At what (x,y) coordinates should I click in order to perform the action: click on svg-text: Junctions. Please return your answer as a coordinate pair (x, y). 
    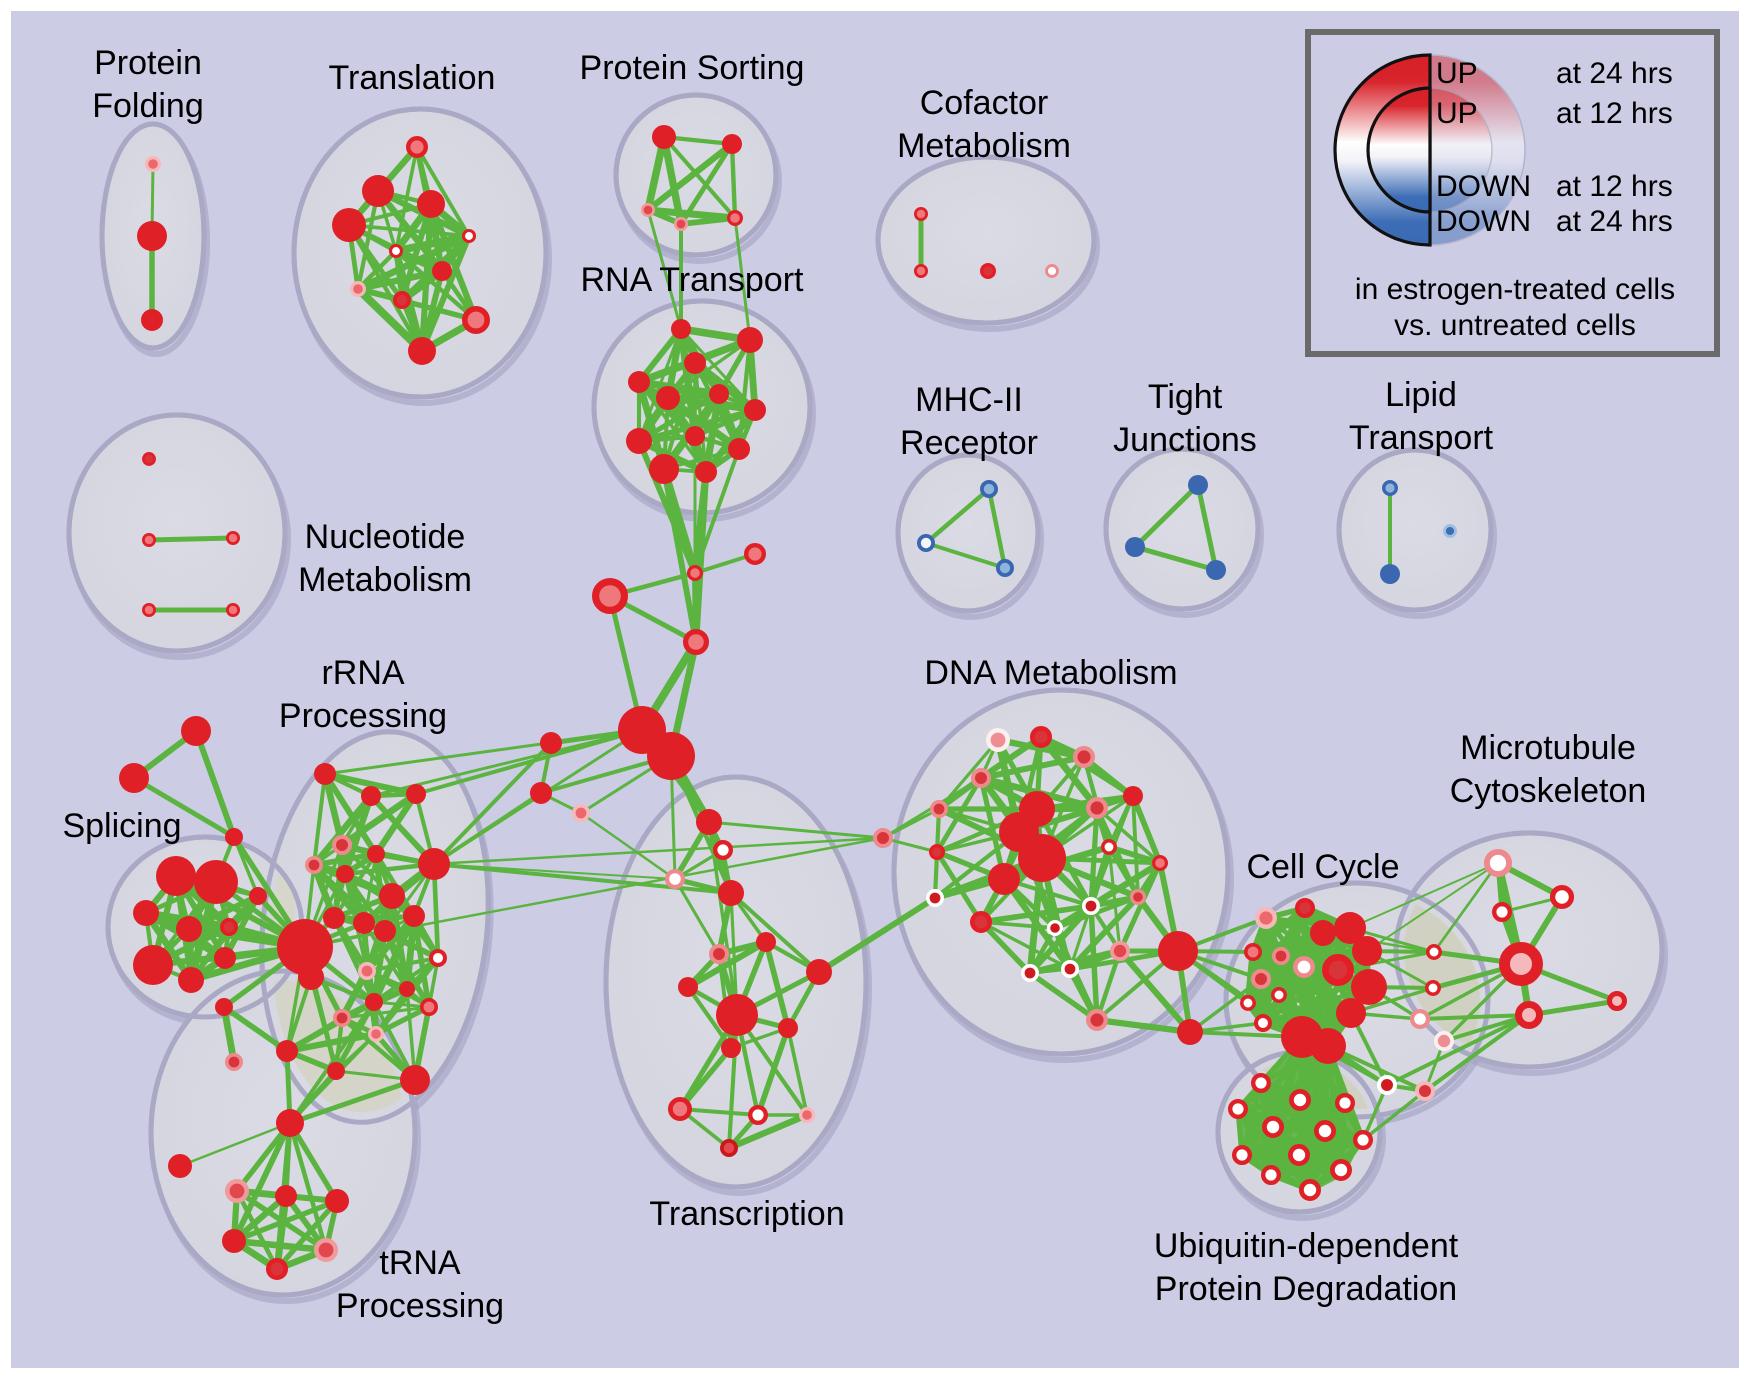
    Looking at the image, I should click on (1185, 440).